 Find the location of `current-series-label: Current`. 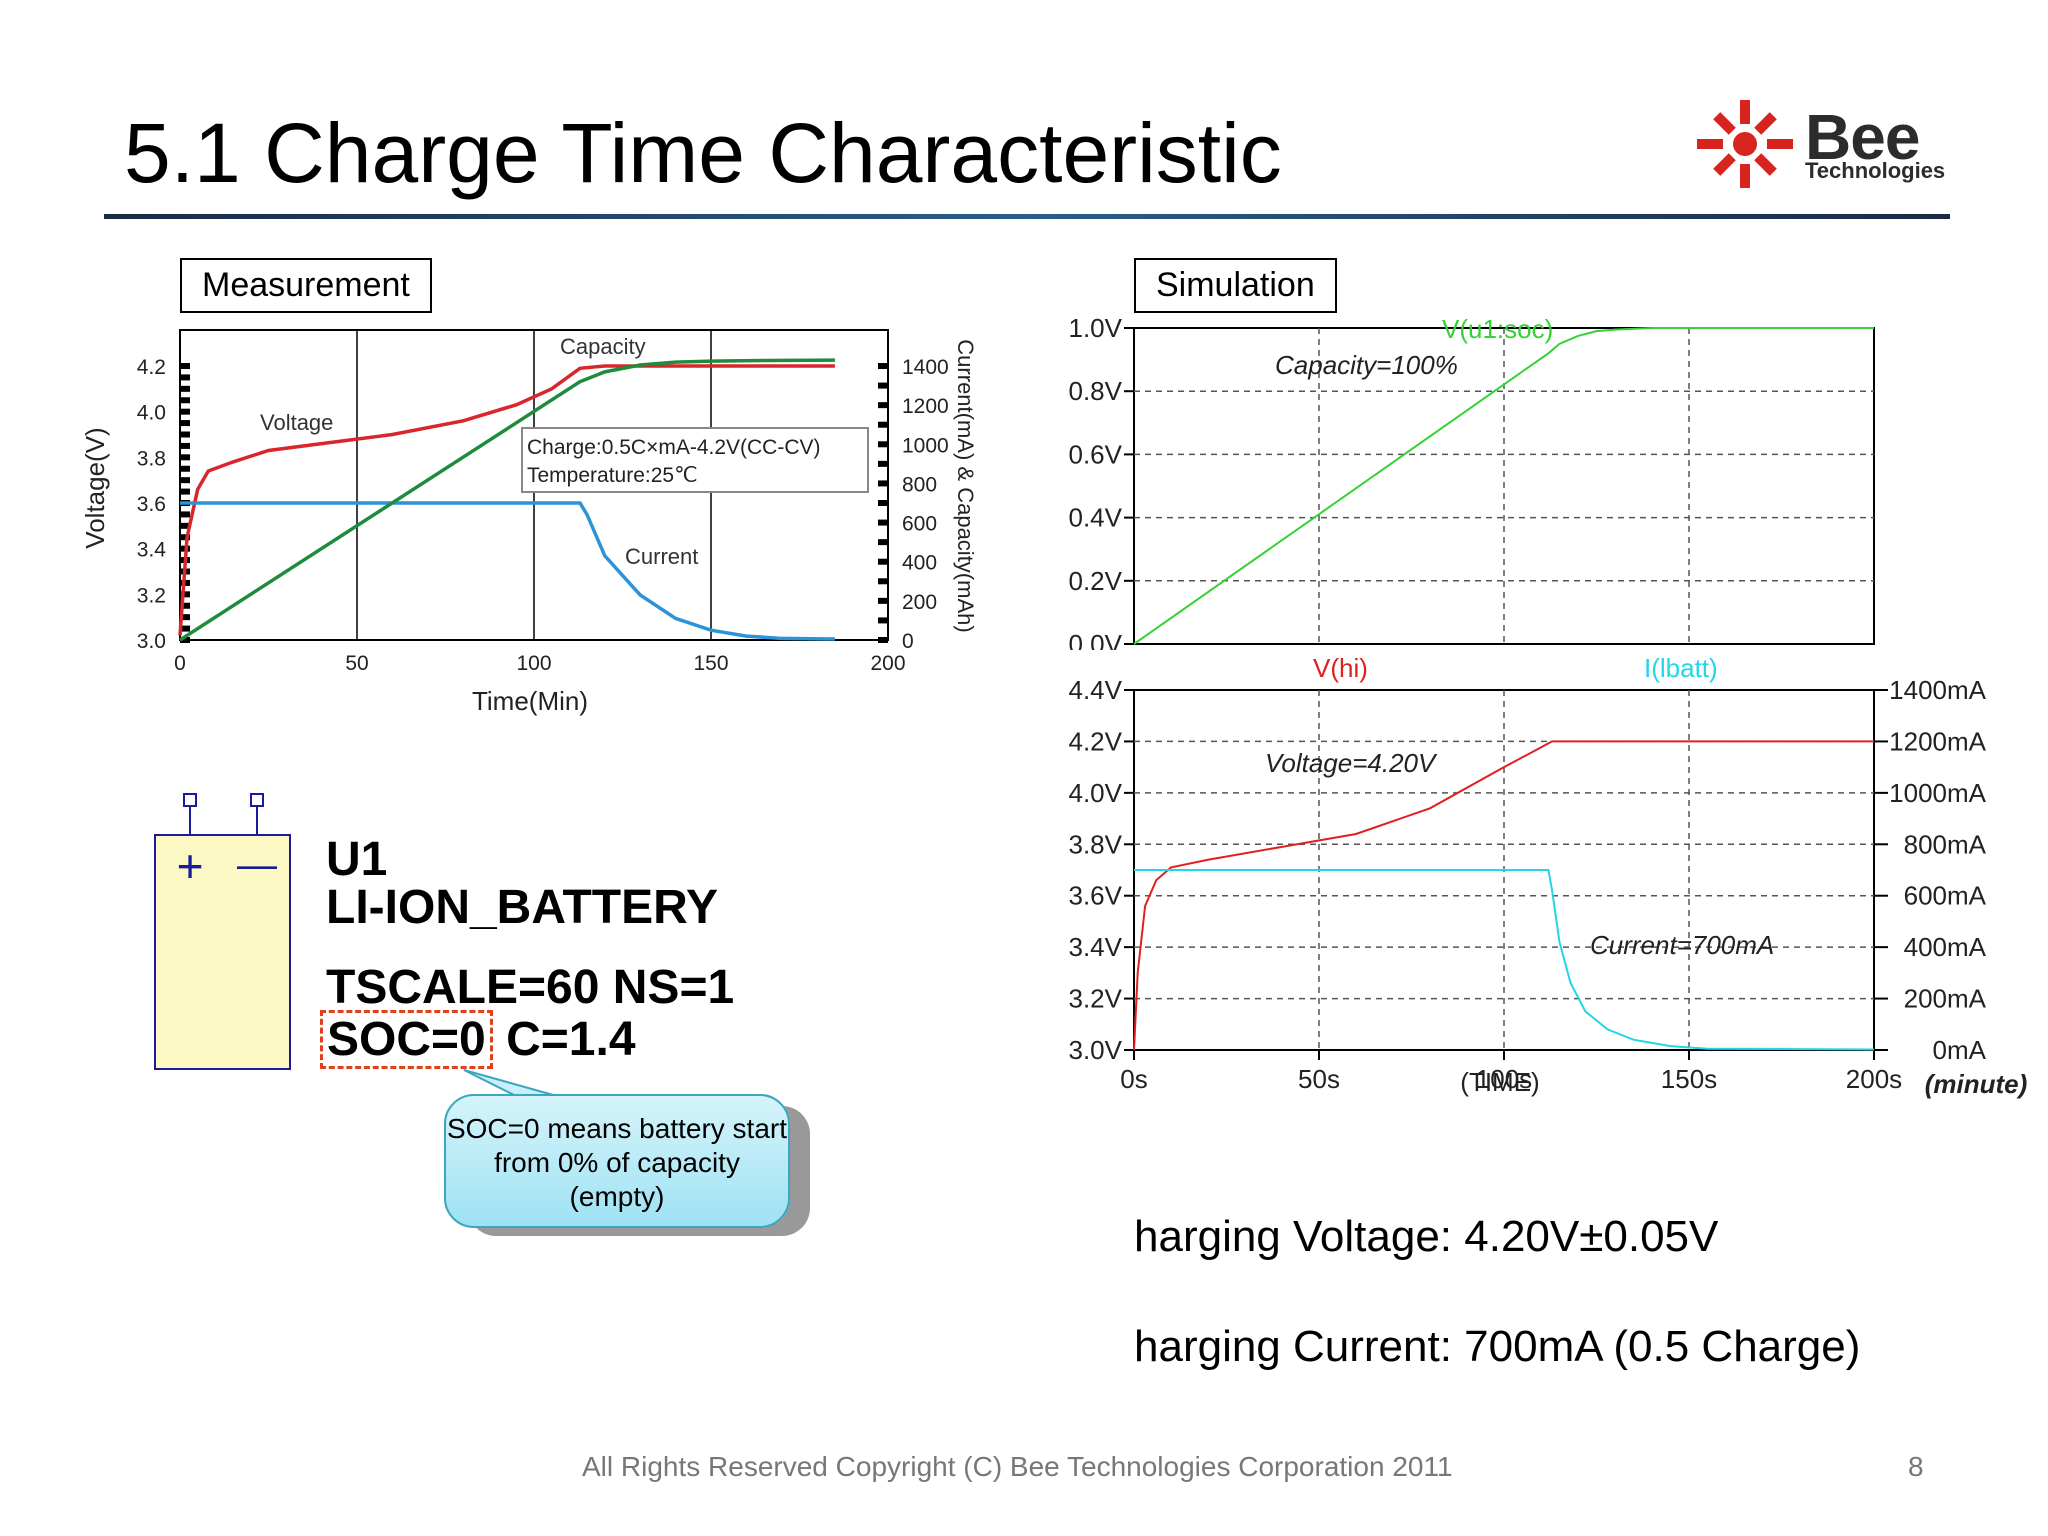

current-series-label: Current is located at coordinates (661, 556).